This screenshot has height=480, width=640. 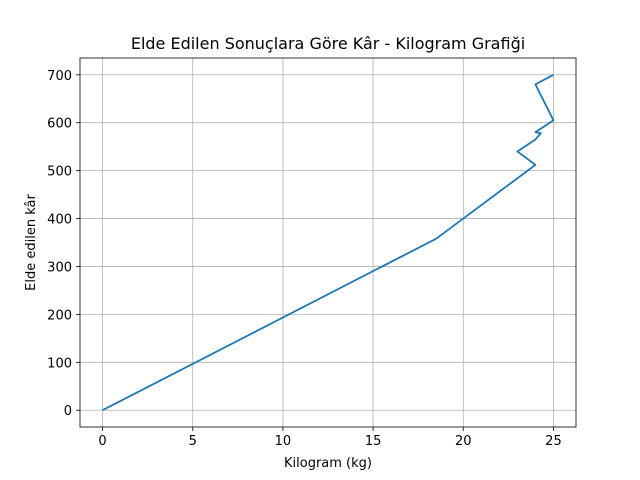 I want to click on x-tick-label: 20, so click(x=463, y=441).